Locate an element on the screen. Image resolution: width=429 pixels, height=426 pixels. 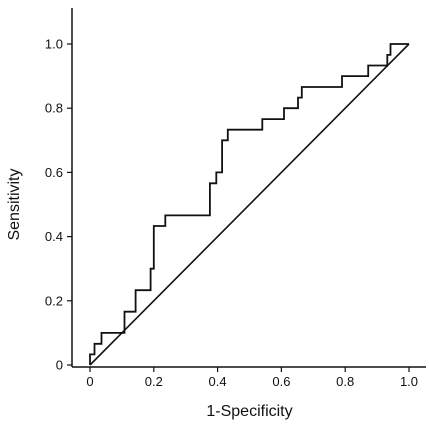
x-axis-title: 1-Specificity is located at coordinates (249, 411).